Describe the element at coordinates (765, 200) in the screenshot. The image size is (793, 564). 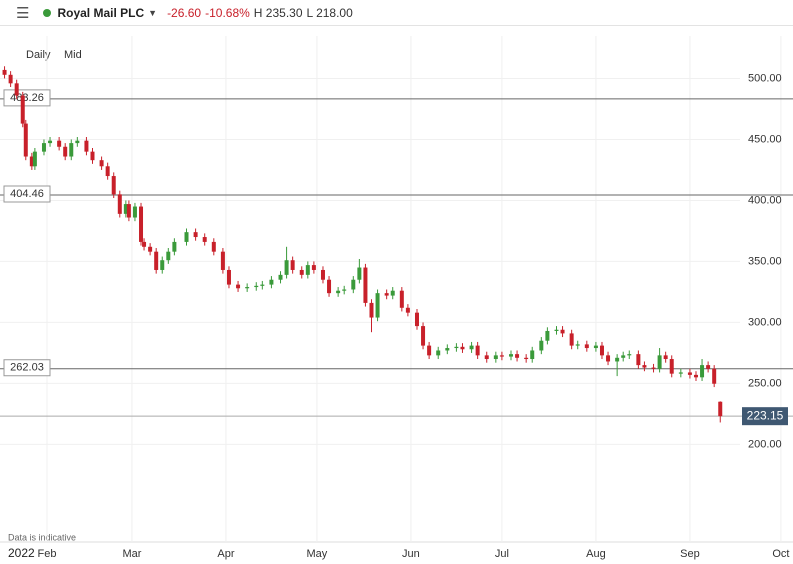
I see `y-tick-label: 400.00` at that location.